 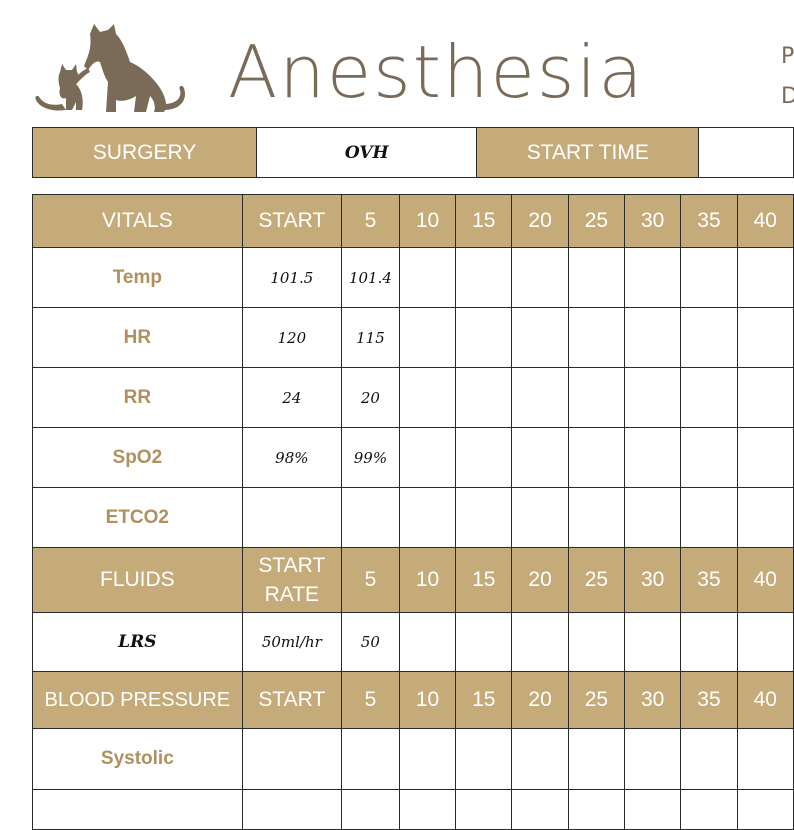 I want to click on bp-header-cell: START, so click(x=292, y=700).